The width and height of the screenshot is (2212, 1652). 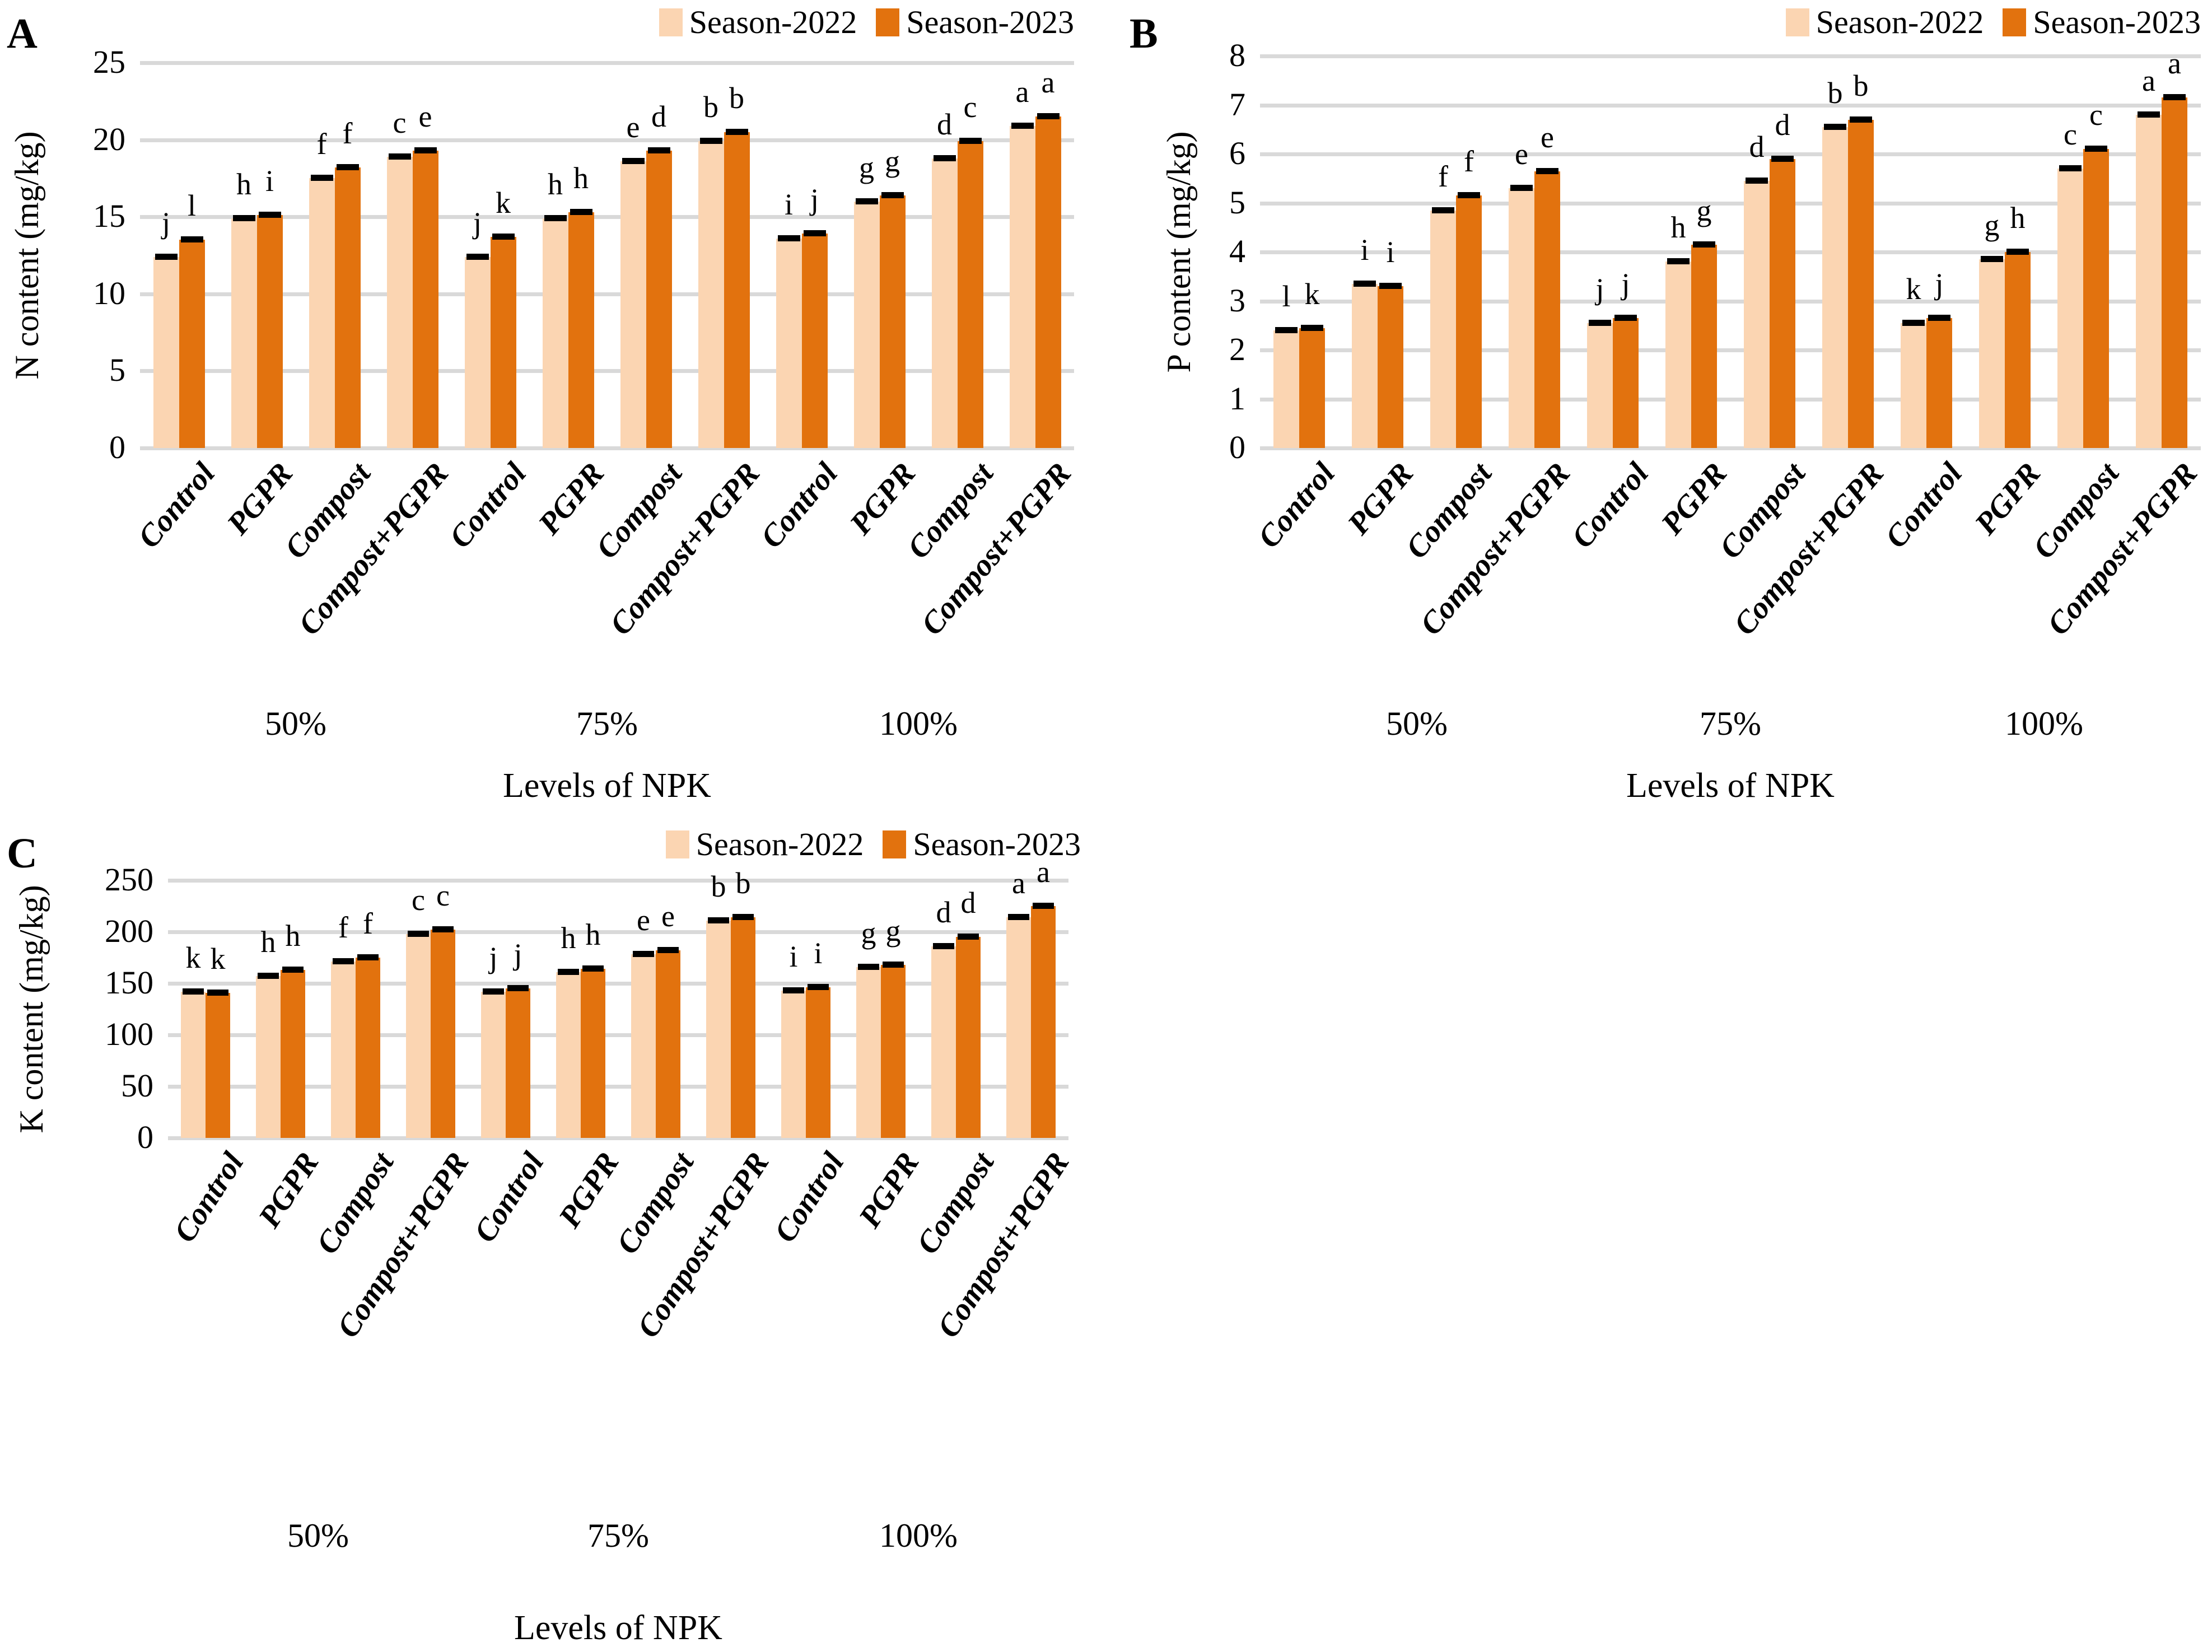 I want to click on y-axis-tick-label: 3, so click(x=1237, y=301).